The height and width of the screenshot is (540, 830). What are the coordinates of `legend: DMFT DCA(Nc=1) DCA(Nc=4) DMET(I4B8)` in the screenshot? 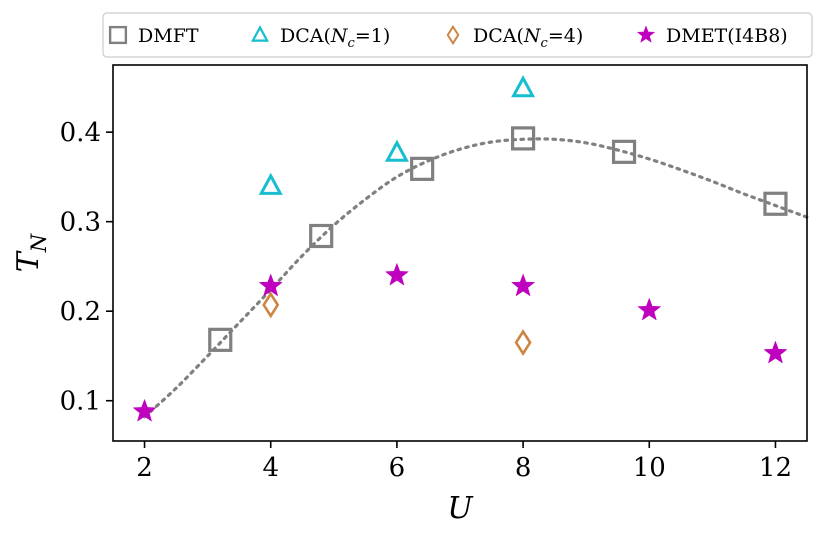 It's located at (457, 35).